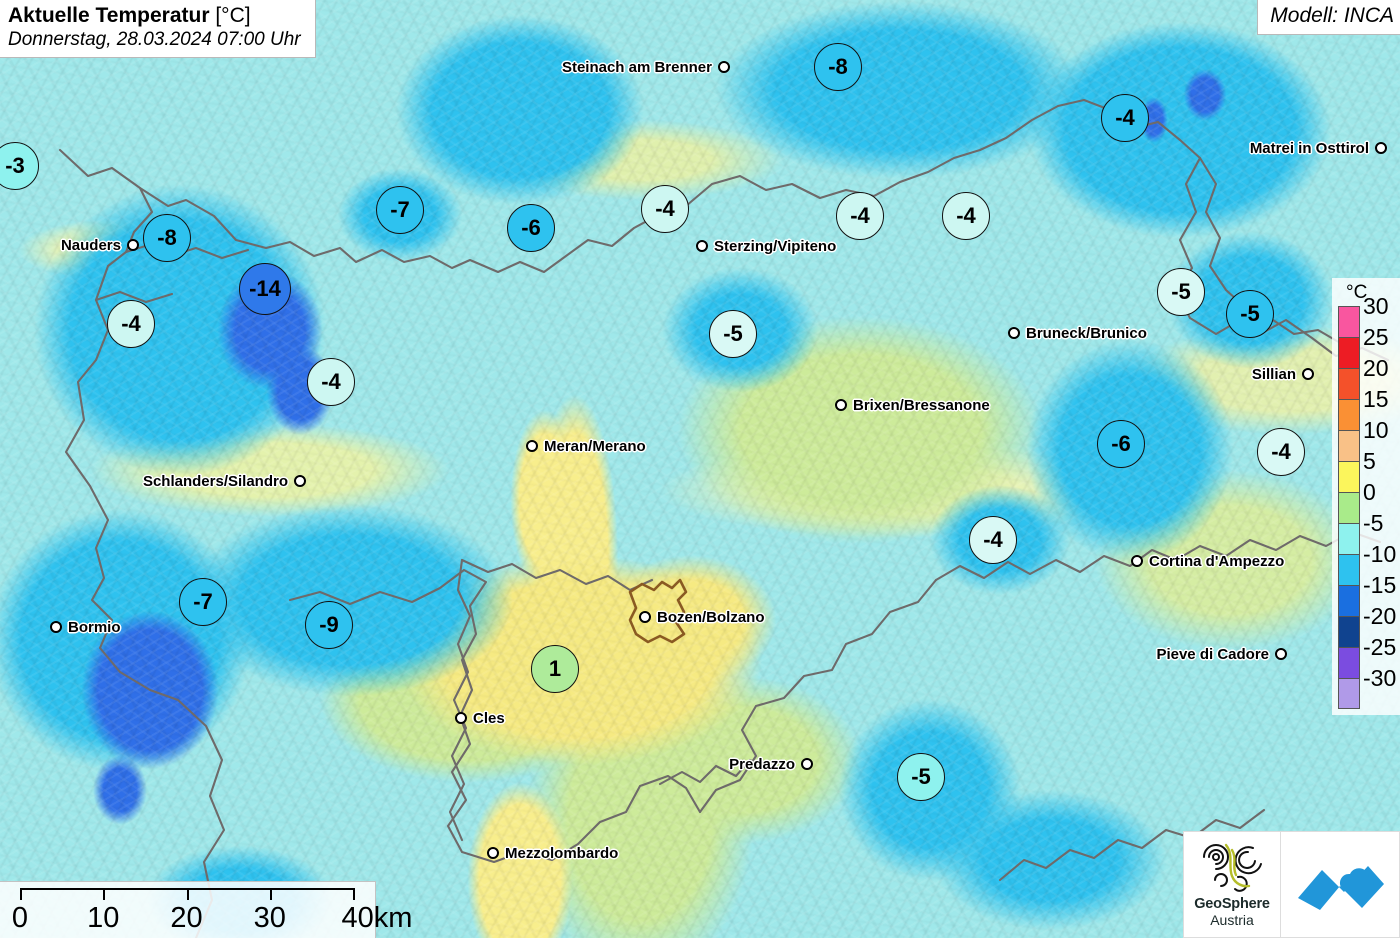  I want to click on city-label: Meran/Merano, so click(595, 446).